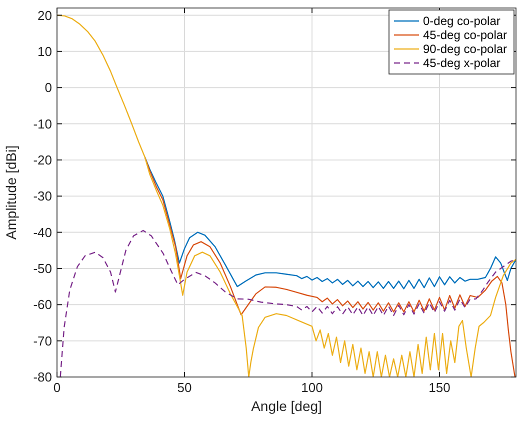  What do you see at coordinates (42, 232) in the screenshot?
I see `y-tick-label: -40` at bounding box center [42, 232].